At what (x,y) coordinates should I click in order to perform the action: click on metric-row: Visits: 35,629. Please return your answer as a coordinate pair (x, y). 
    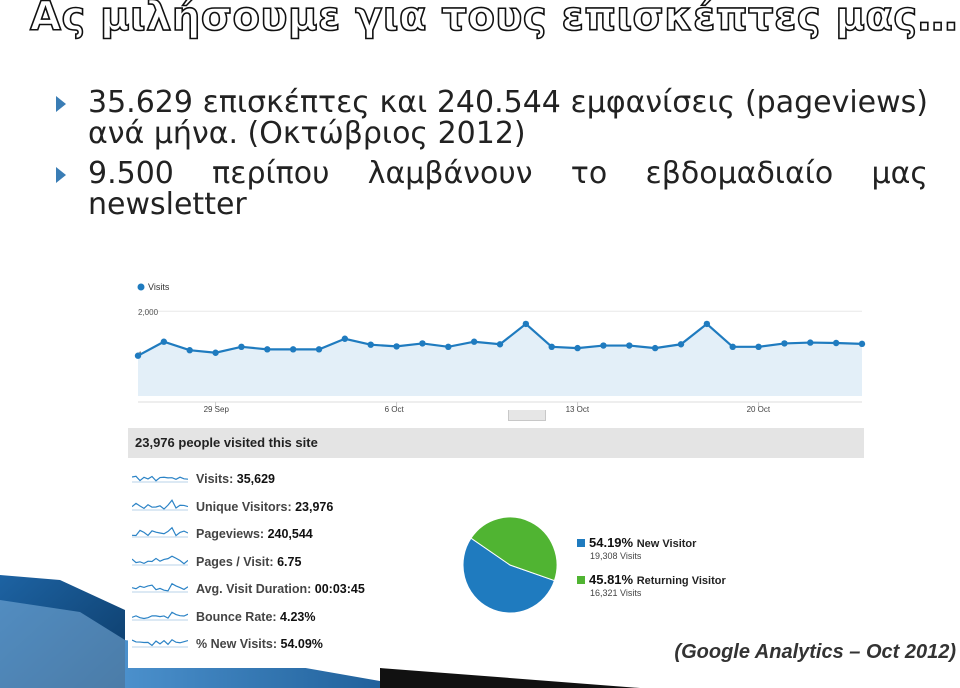
    Looking at the image, I should click on (298, 478).